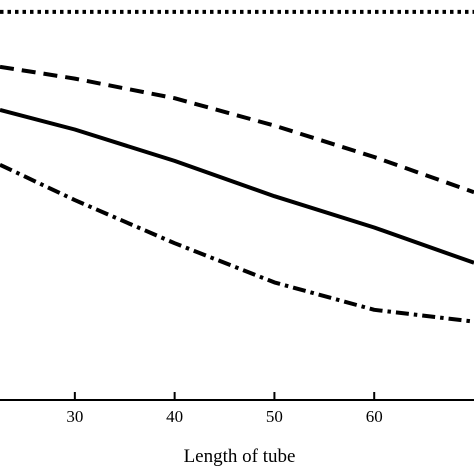 This screenshot has width=474, height=474. Describe the element at coordinates (240, 456) in the screenshot. I see `x-axis-title: Length of tube` at that location.